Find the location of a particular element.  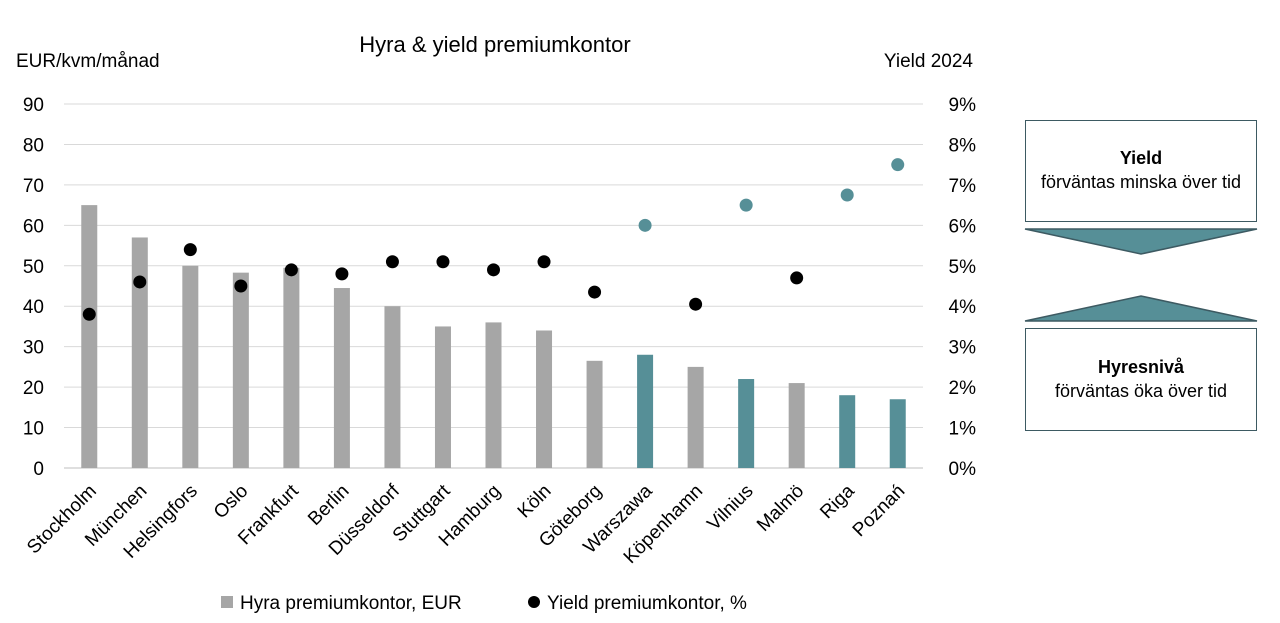

right-tick-label: 5% is located at coordinates (963, 267).